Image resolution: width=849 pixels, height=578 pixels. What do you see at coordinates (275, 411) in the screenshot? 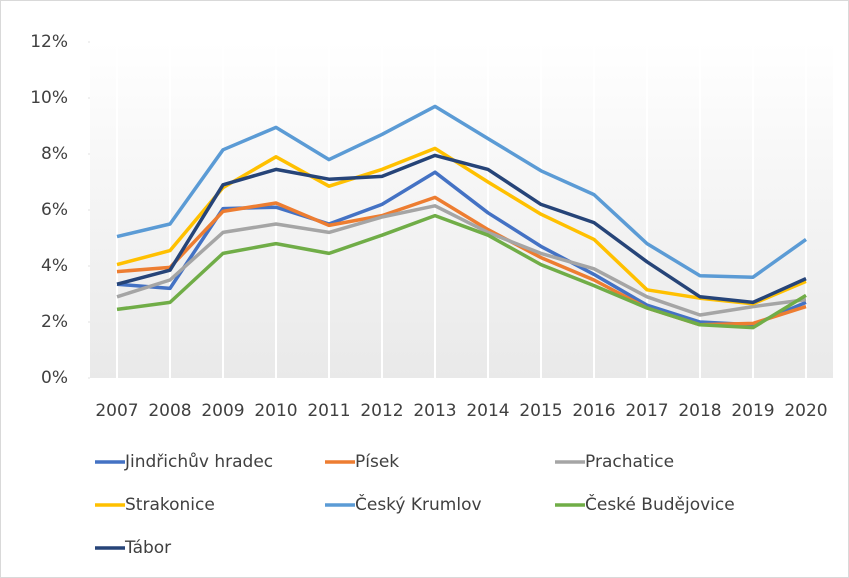
I see `x-tick-label: 2010` at bounding box center [275, 411].